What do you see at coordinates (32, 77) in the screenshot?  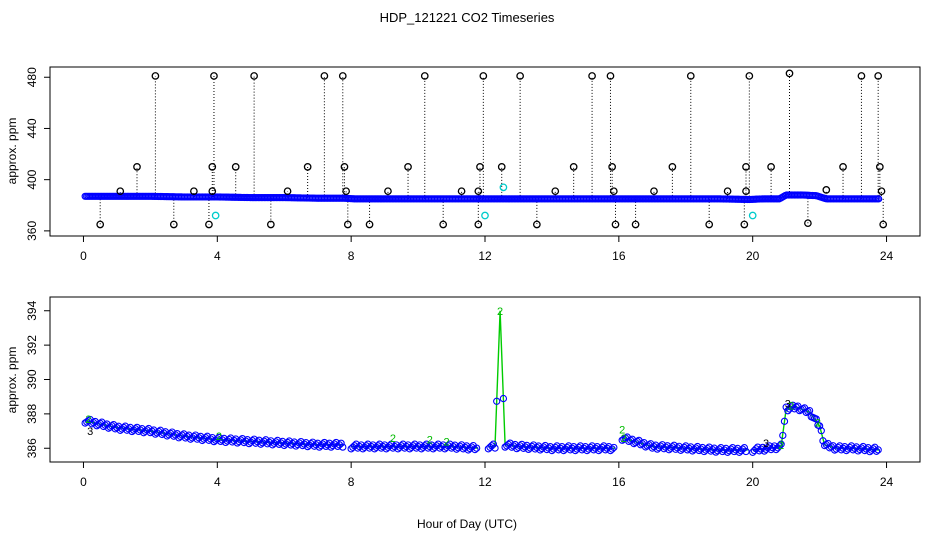 I see `top-y-tick-label: 480` at bounding box center [32, 77].